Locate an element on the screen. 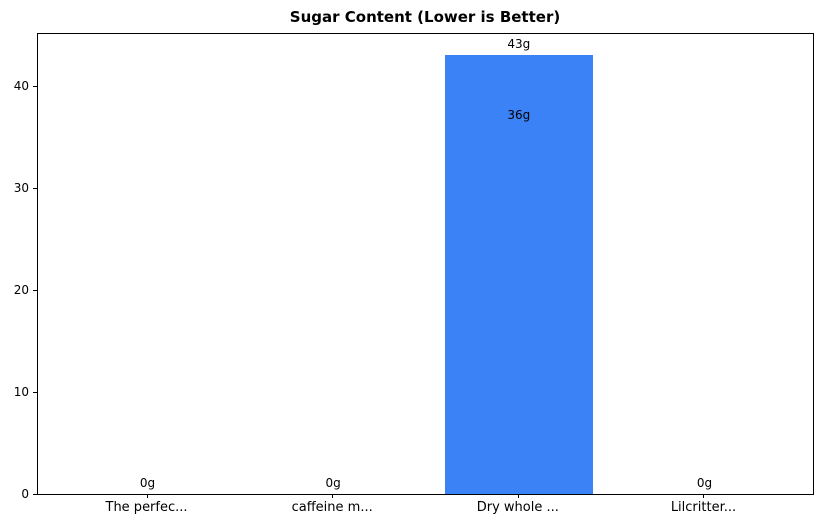 This screenshot has width=822, height=528. value-label-4: 0g is located at coordinates (704, 483).